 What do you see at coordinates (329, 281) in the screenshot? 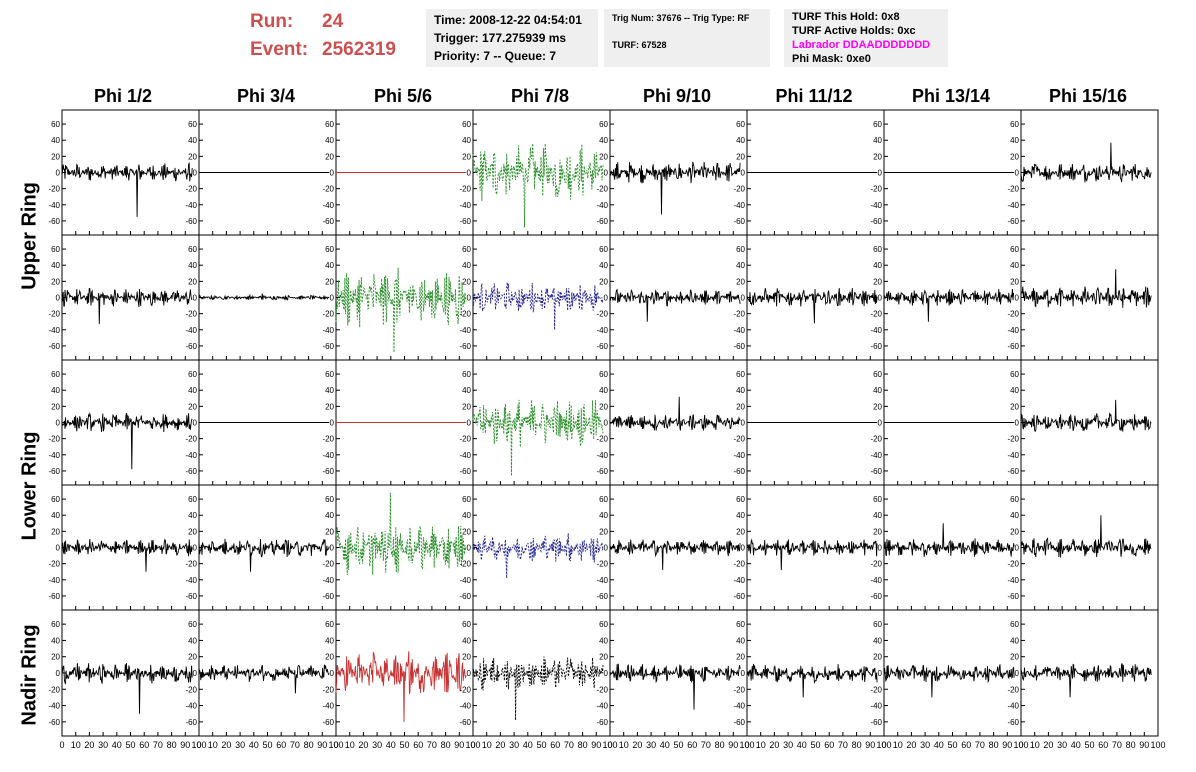
I see `y-tick-label-r2-c3-20: 20` at bounding box center [329, 281].